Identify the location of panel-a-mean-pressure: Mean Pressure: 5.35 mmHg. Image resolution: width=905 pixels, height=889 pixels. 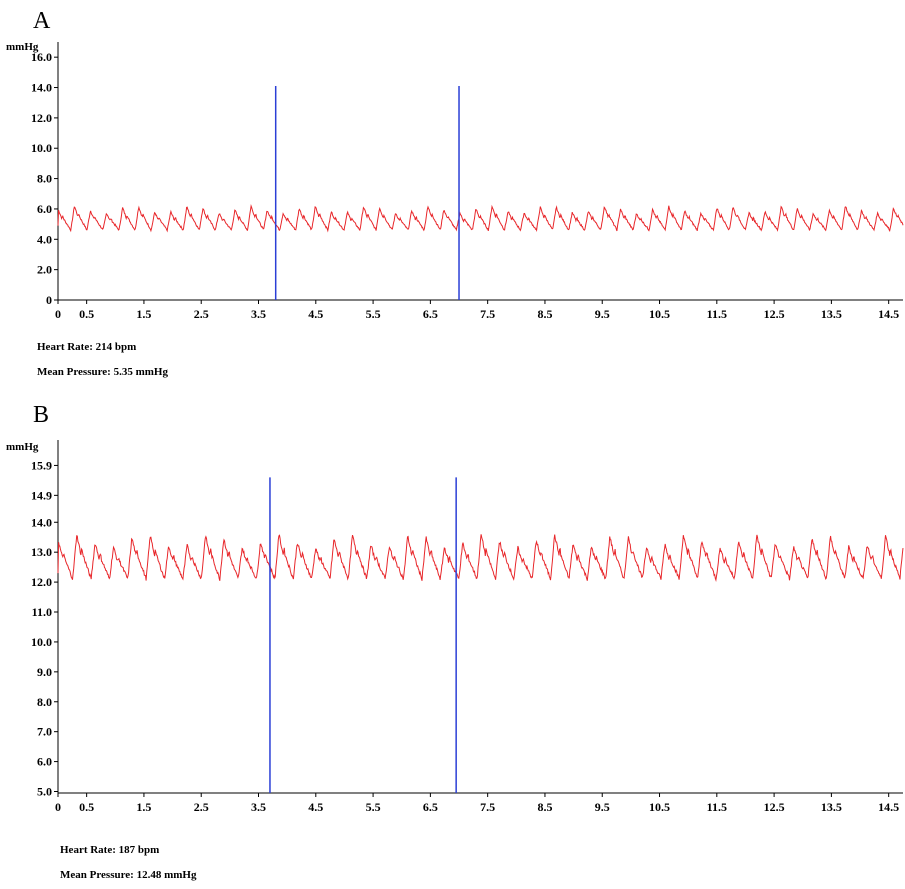
(102, 372).